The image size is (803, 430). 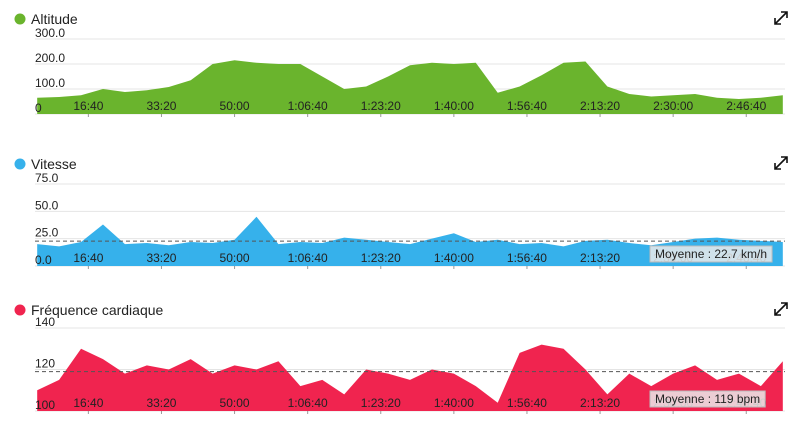 What do you see at coordinates (45, 364) in the screenshot?
I see `y-tick-label: 120` at bounding box center [45, 364].